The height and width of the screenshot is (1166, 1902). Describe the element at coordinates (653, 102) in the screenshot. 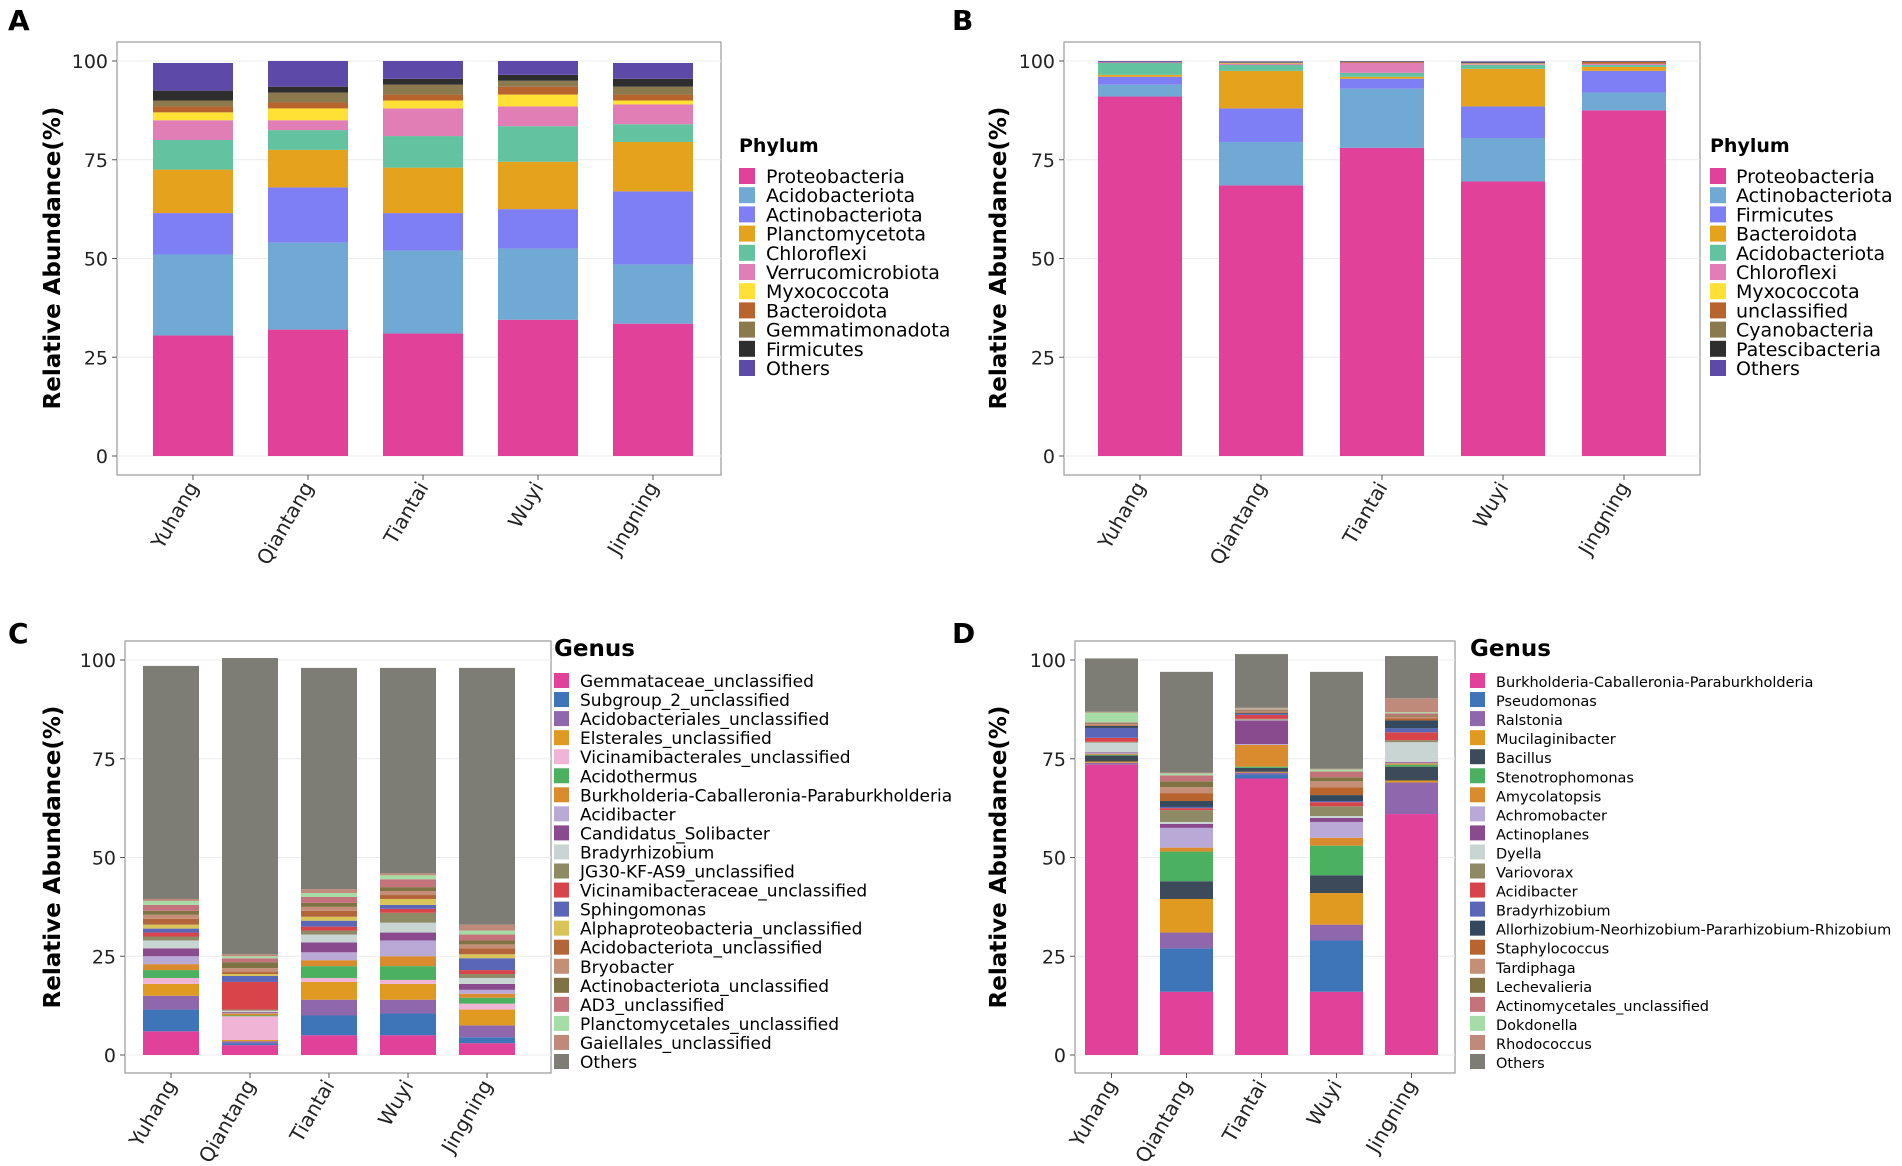

I see `panel-a-bar-segment-jingning-myxococcota` at that location.